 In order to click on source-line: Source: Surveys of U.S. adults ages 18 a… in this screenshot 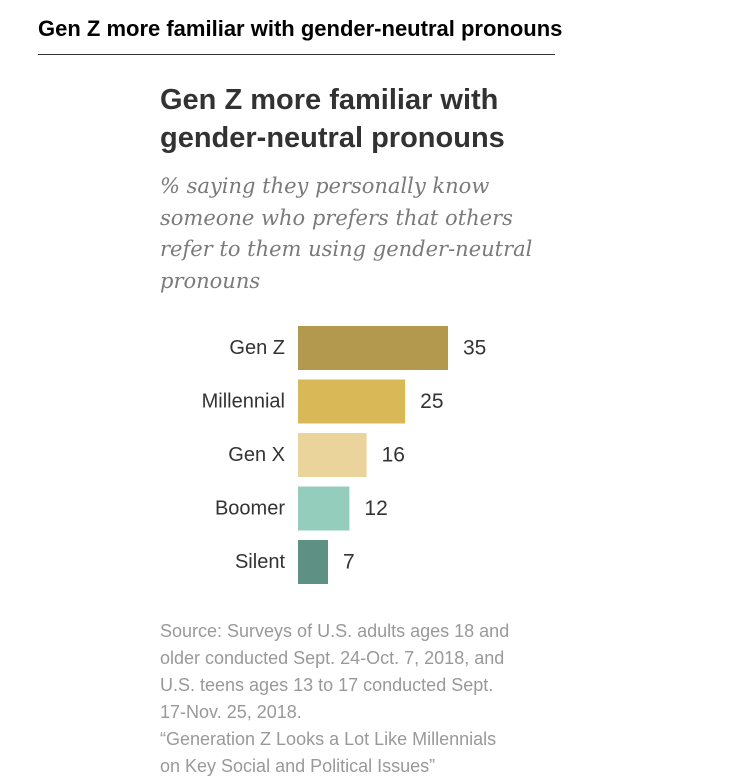, I will do `click(335, 631)`.